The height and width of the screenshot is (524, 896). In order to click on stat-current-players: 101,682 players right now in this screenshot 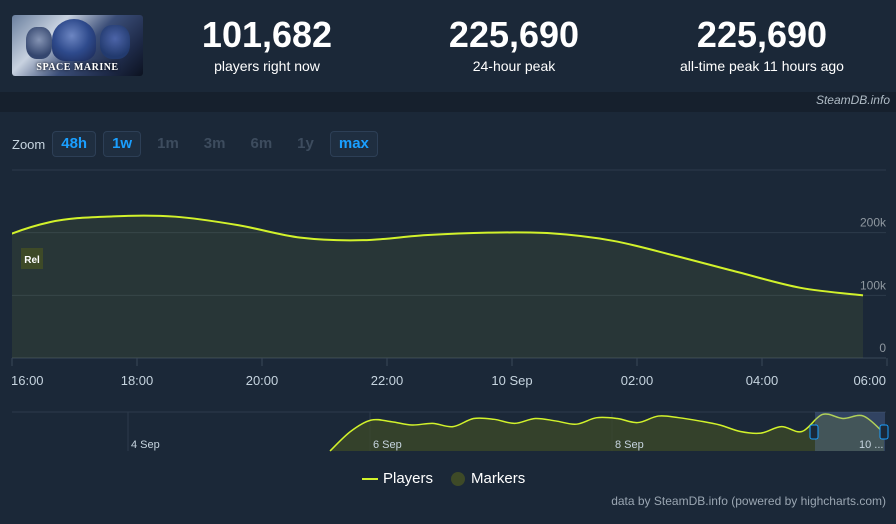, I will do `click(267, 45)`.